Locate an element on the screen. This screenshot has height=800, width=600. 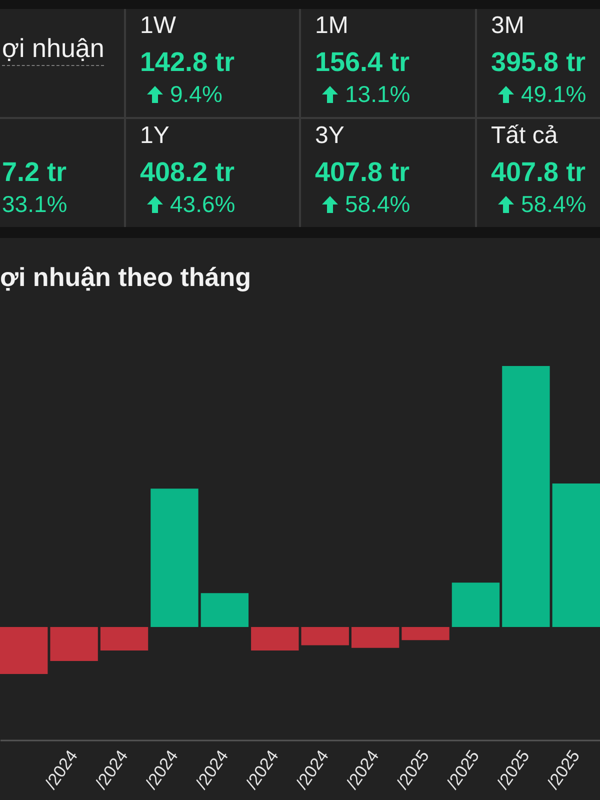
text: 13.1% is located at coordinates (377, 94).